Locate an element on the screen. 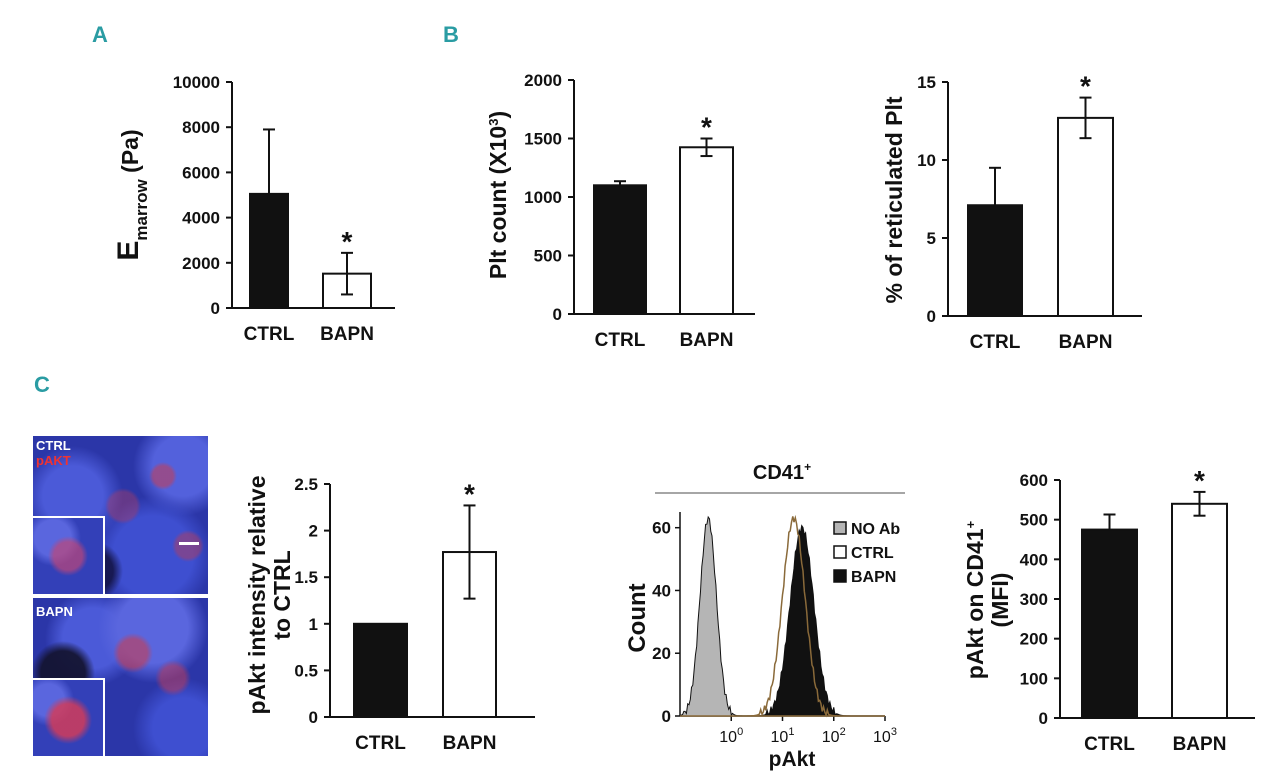  pakt_mfi-ytick-label: 600 is located at coordinates (1034, 480).